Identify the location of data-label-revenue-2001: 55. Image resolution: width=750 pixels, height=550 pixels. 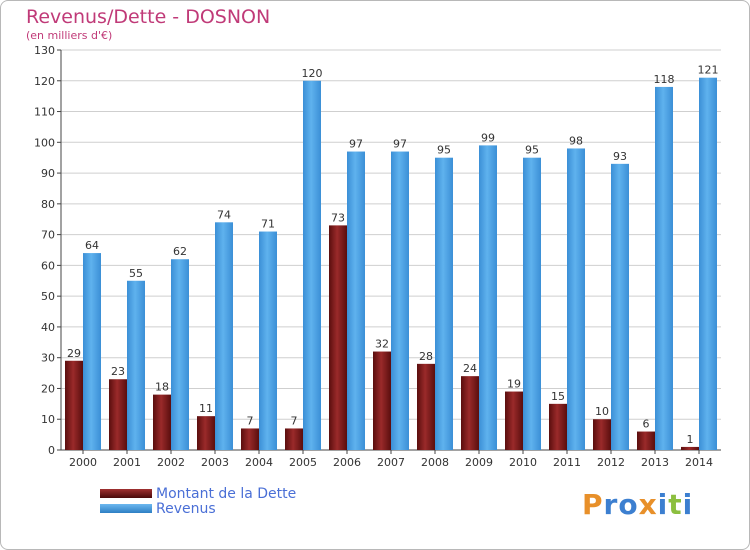
(136, 273).